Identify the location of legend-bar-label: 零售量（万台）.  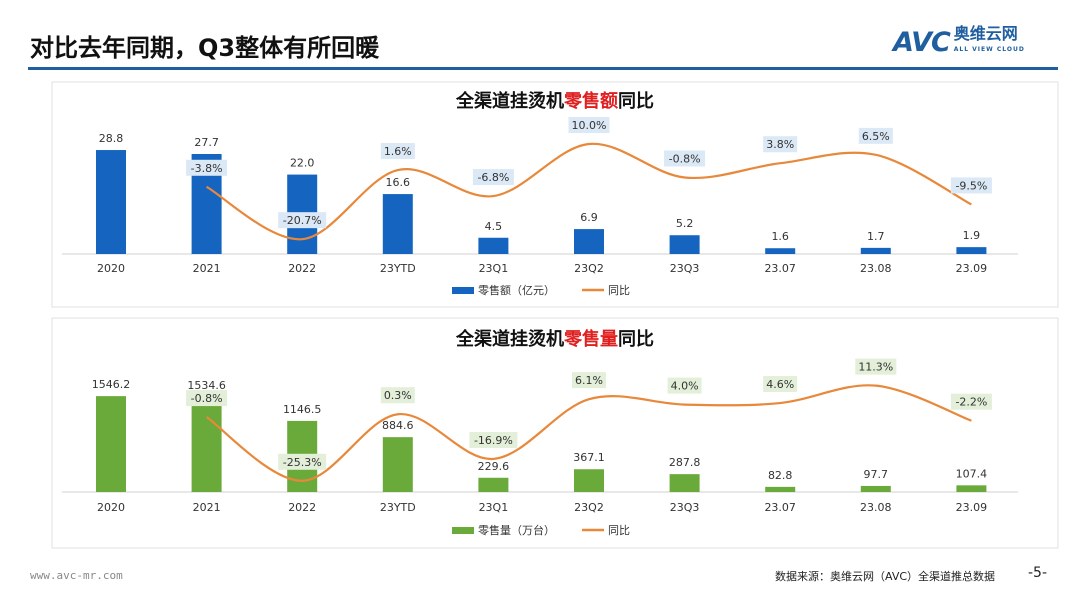
(516, 530).